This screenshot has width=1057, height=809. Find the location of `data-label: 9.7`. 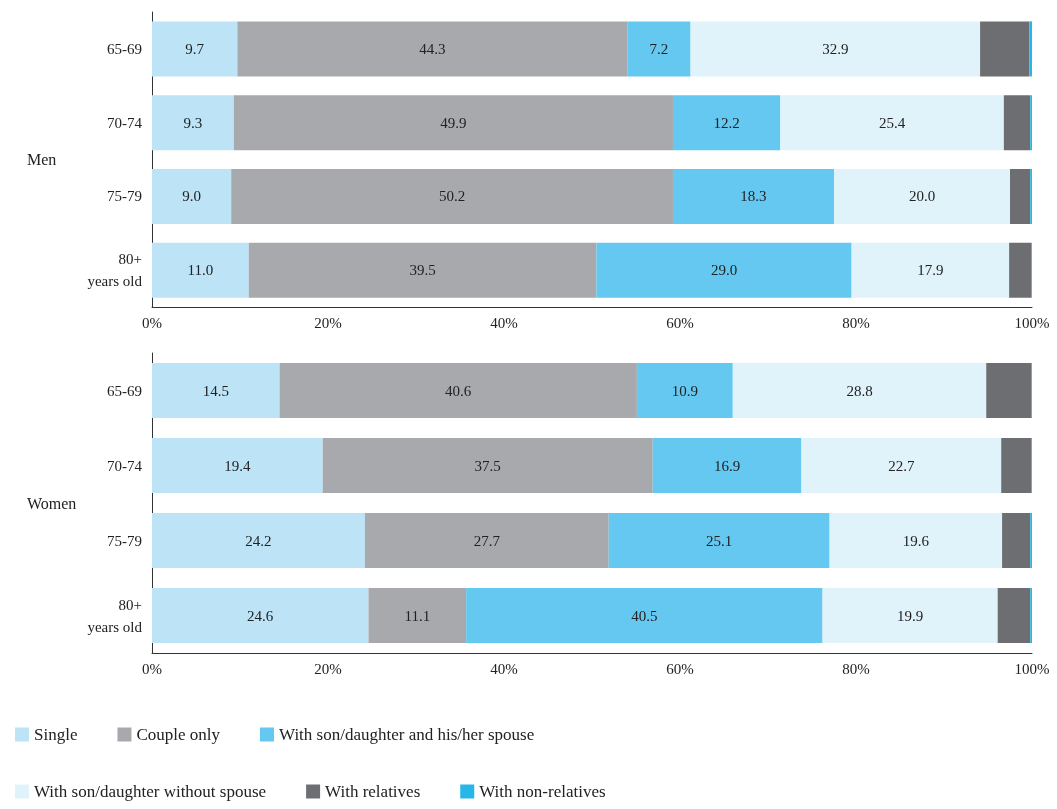

data-label: 9.7 is located at coordinates (195, 48).